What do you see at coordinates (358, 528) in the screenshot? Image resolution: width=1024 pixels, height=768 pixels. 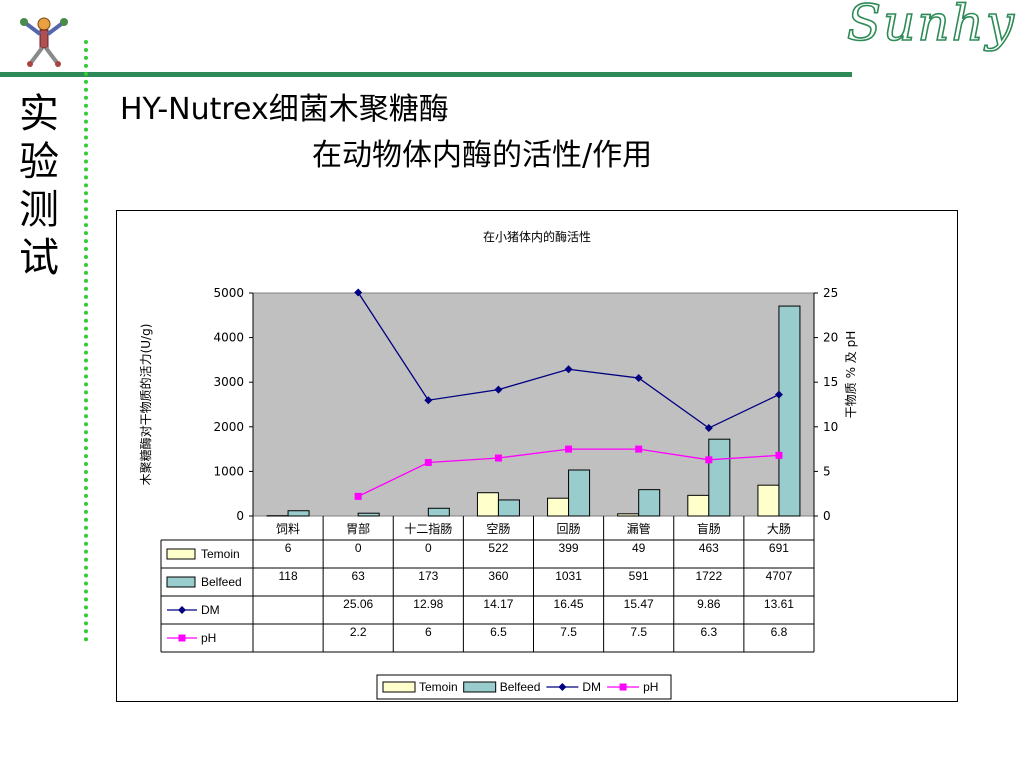 I see `category-label: 胃部` at bounding box center [358, 528].